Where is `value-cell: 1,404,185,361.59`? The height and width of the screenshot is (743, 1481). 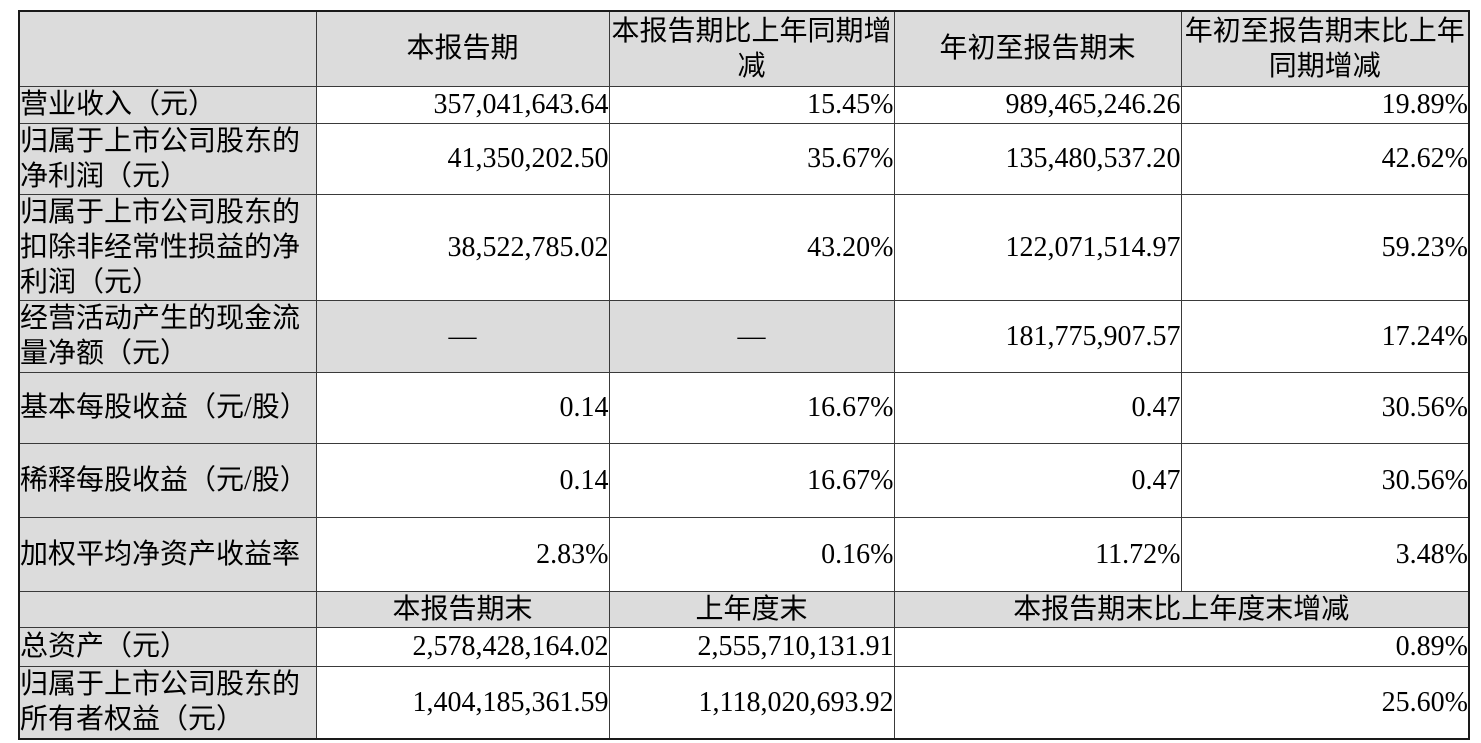
value-cell: 1,404,185,361.59 is located at coordinates (462, 702).